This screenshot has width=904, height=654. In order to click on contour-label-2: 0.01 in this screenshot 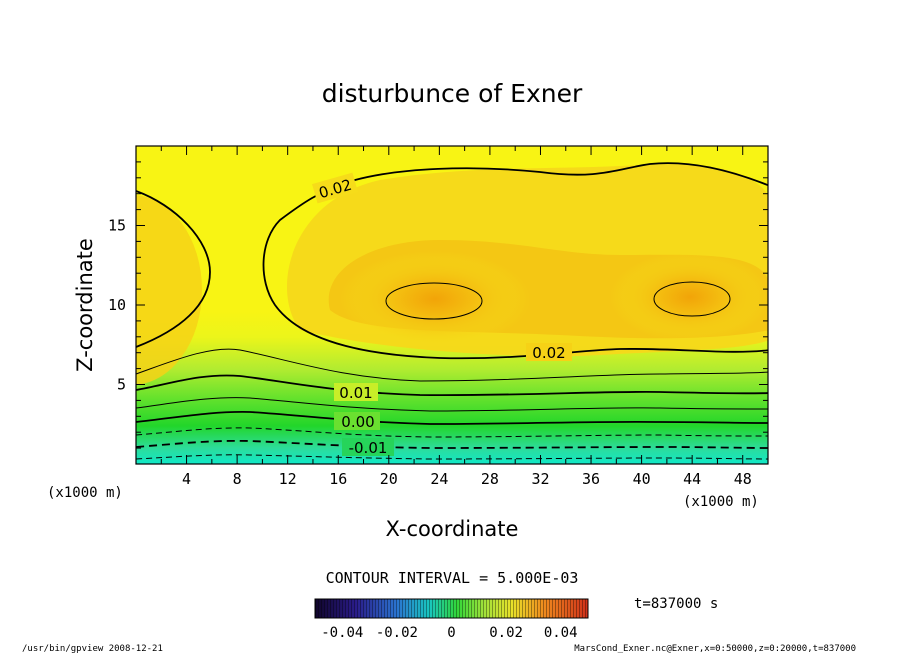, I will do `click(355, 393)`.